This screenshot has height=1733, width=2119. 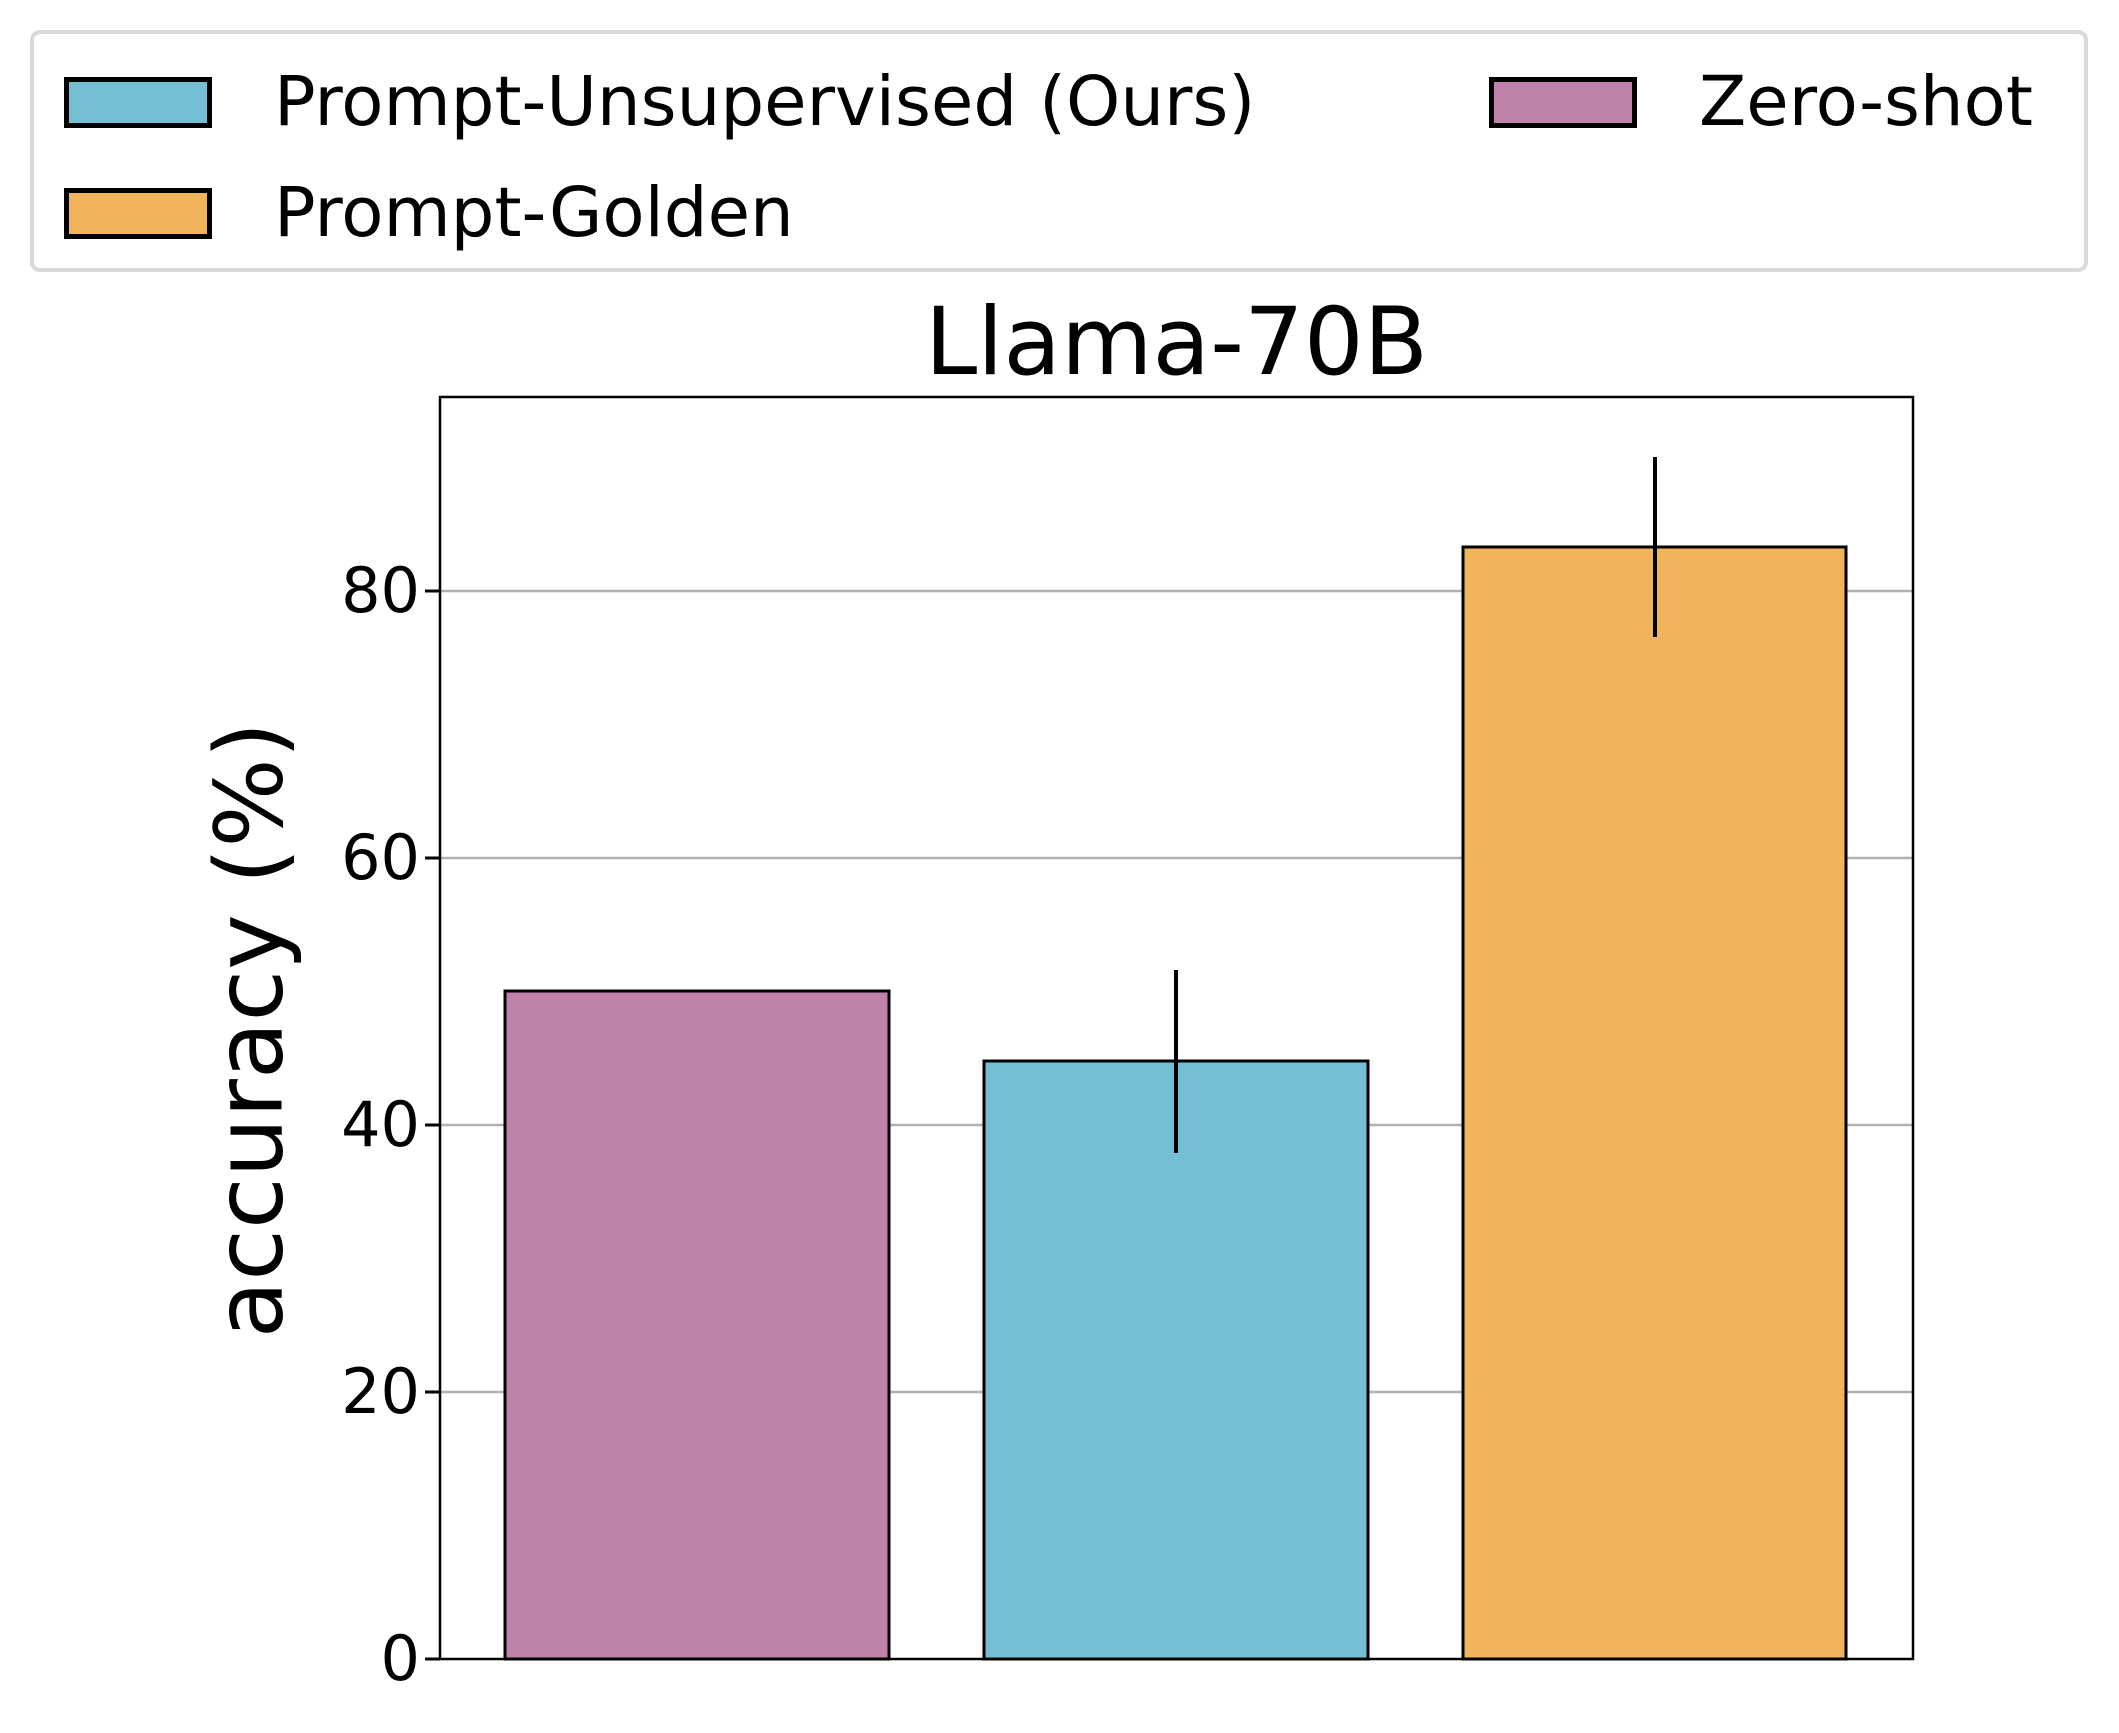 I want to click on y-tick-label: 40, so click(x=380, y=1124).